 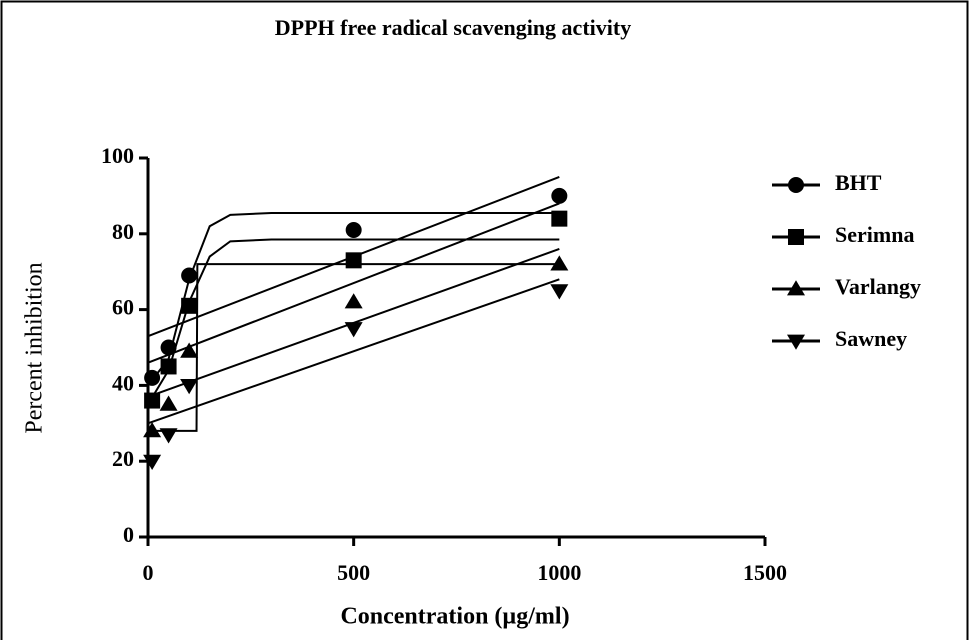 I want to click on y-tick-label: 20, so click(x=123, y=458).